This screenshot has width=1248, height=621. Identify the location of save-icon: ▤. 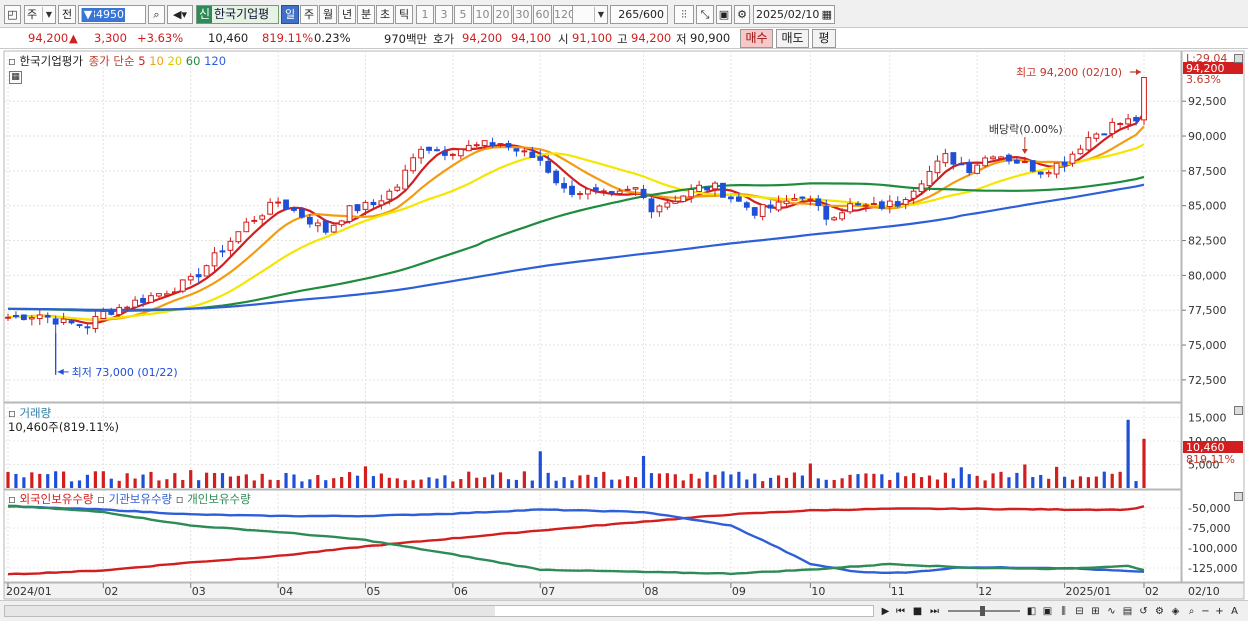
(1127, 611).